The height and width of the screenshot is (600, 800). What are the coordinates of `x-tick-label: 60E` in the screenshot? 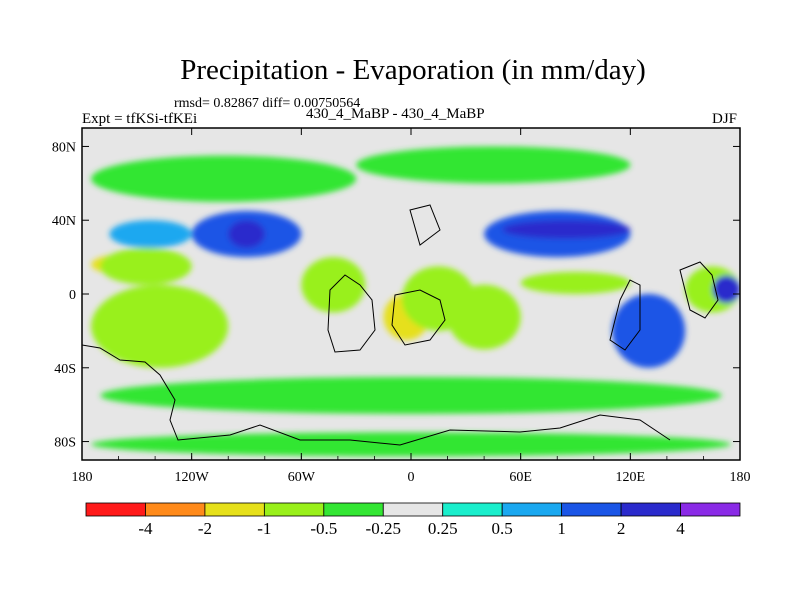 It's located at (520, 477).